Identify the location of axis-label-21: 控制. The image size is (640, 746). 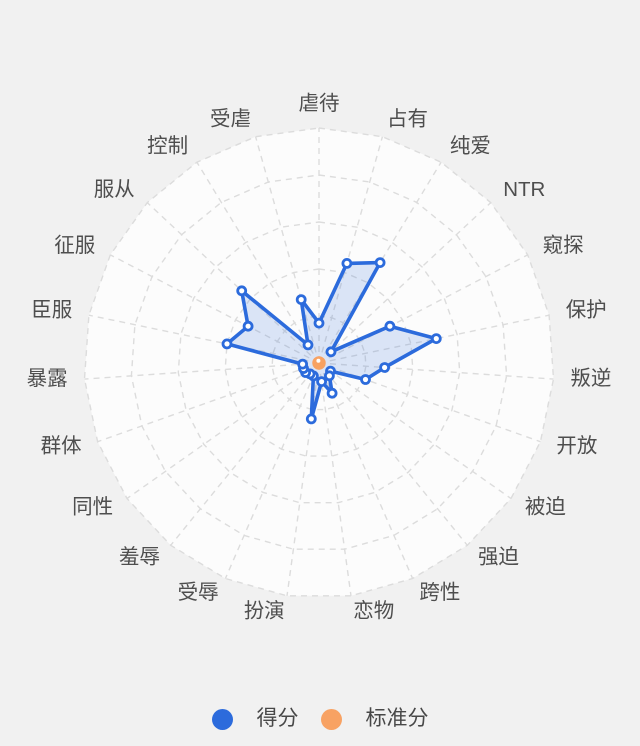
(167, 146).